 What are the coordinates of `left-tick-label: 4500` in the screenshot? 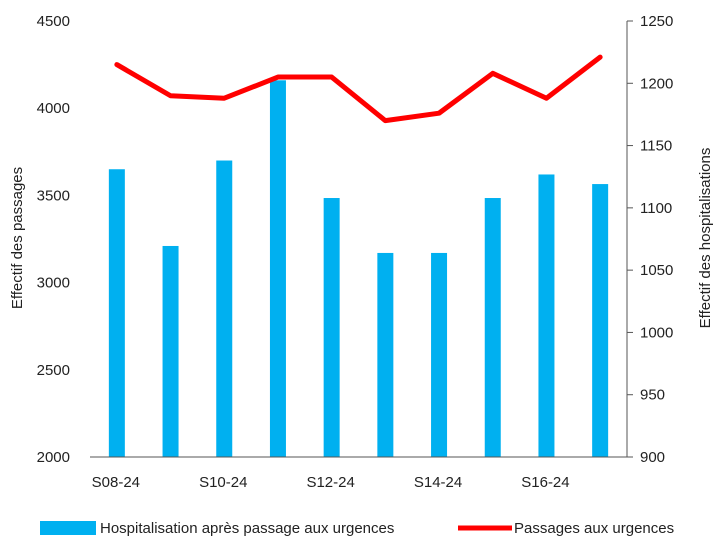 It's located at (53, 21).